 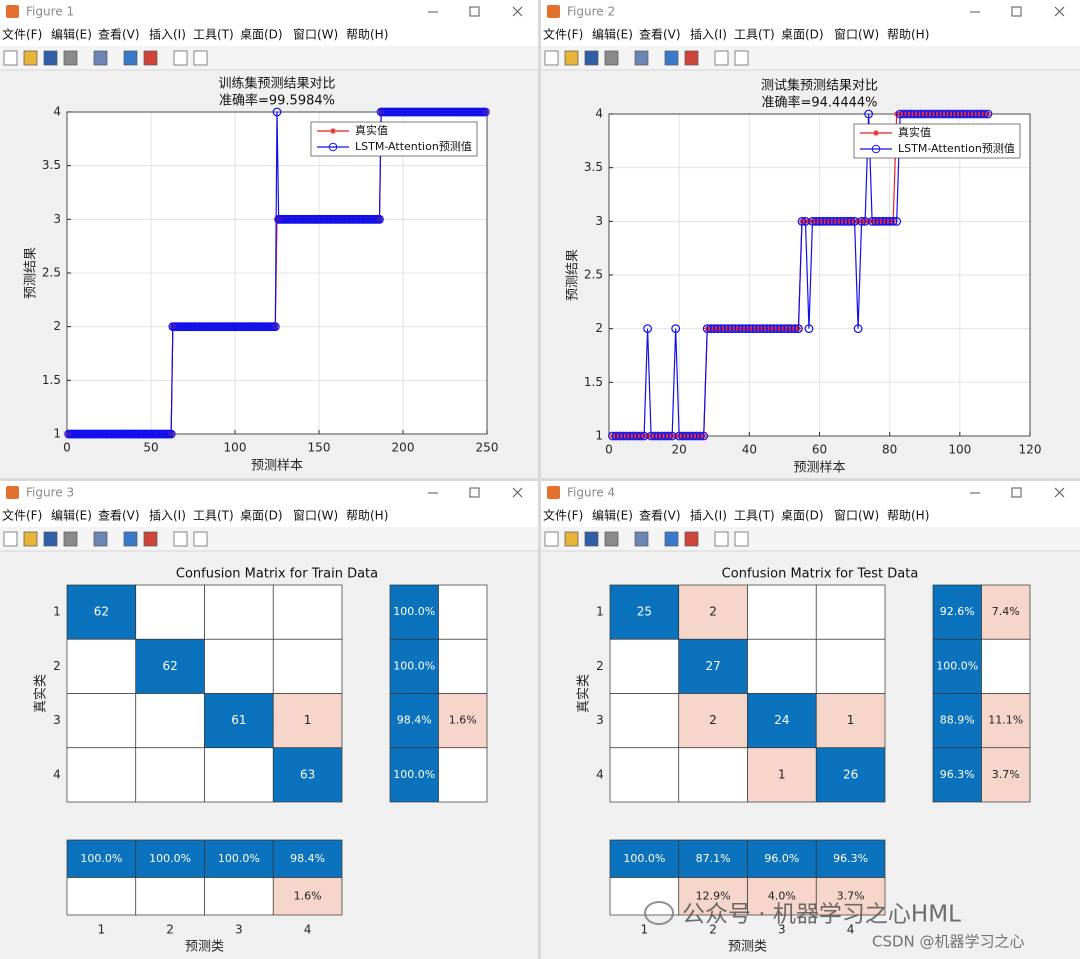 What do you see at coordinates (50, 493) in the screenshot?
I see `window-title: Figure 3` at bounding box center [50, 493].